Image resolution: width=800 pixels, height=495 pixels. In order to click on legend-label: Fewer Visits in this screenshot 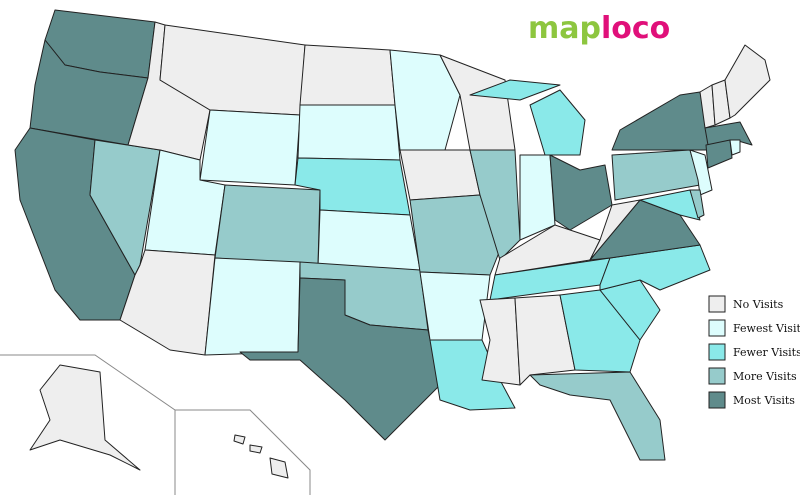, I will do `click(766, 352)`.